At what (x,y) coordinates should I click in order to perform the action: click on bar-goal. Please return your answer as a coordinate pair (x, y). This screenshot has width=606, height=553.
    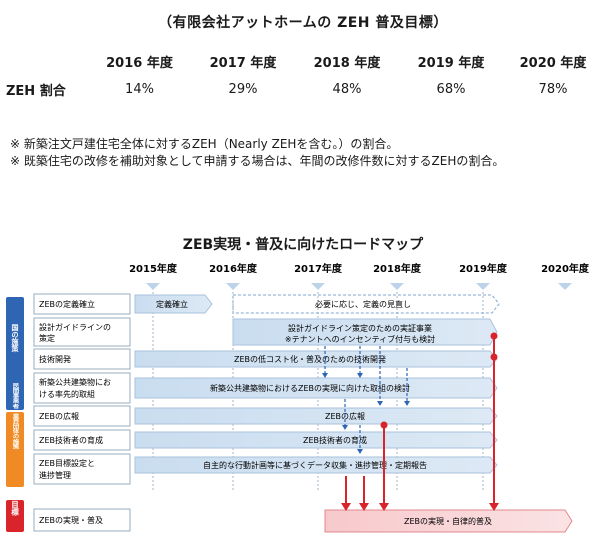
    Looking at the image, I should click on (448, 521).